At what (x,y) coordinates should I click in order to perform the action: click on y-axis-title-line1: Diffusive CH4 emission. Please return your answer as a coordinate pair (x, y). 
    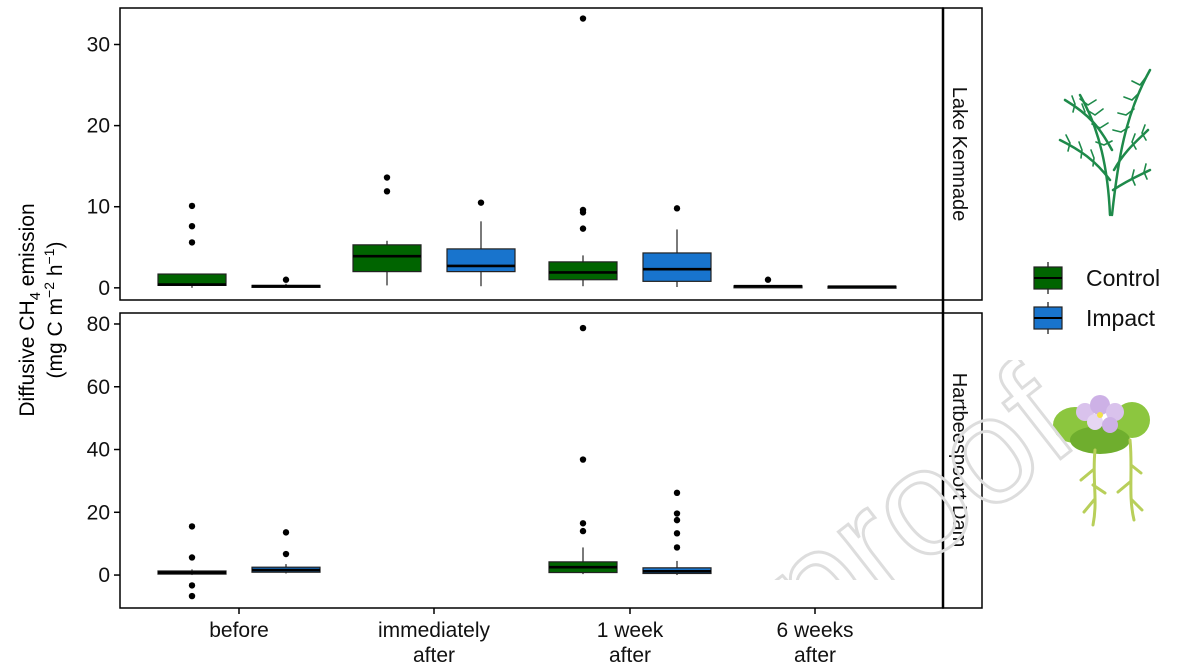
    Looking at the image, I should click on (30, 309).